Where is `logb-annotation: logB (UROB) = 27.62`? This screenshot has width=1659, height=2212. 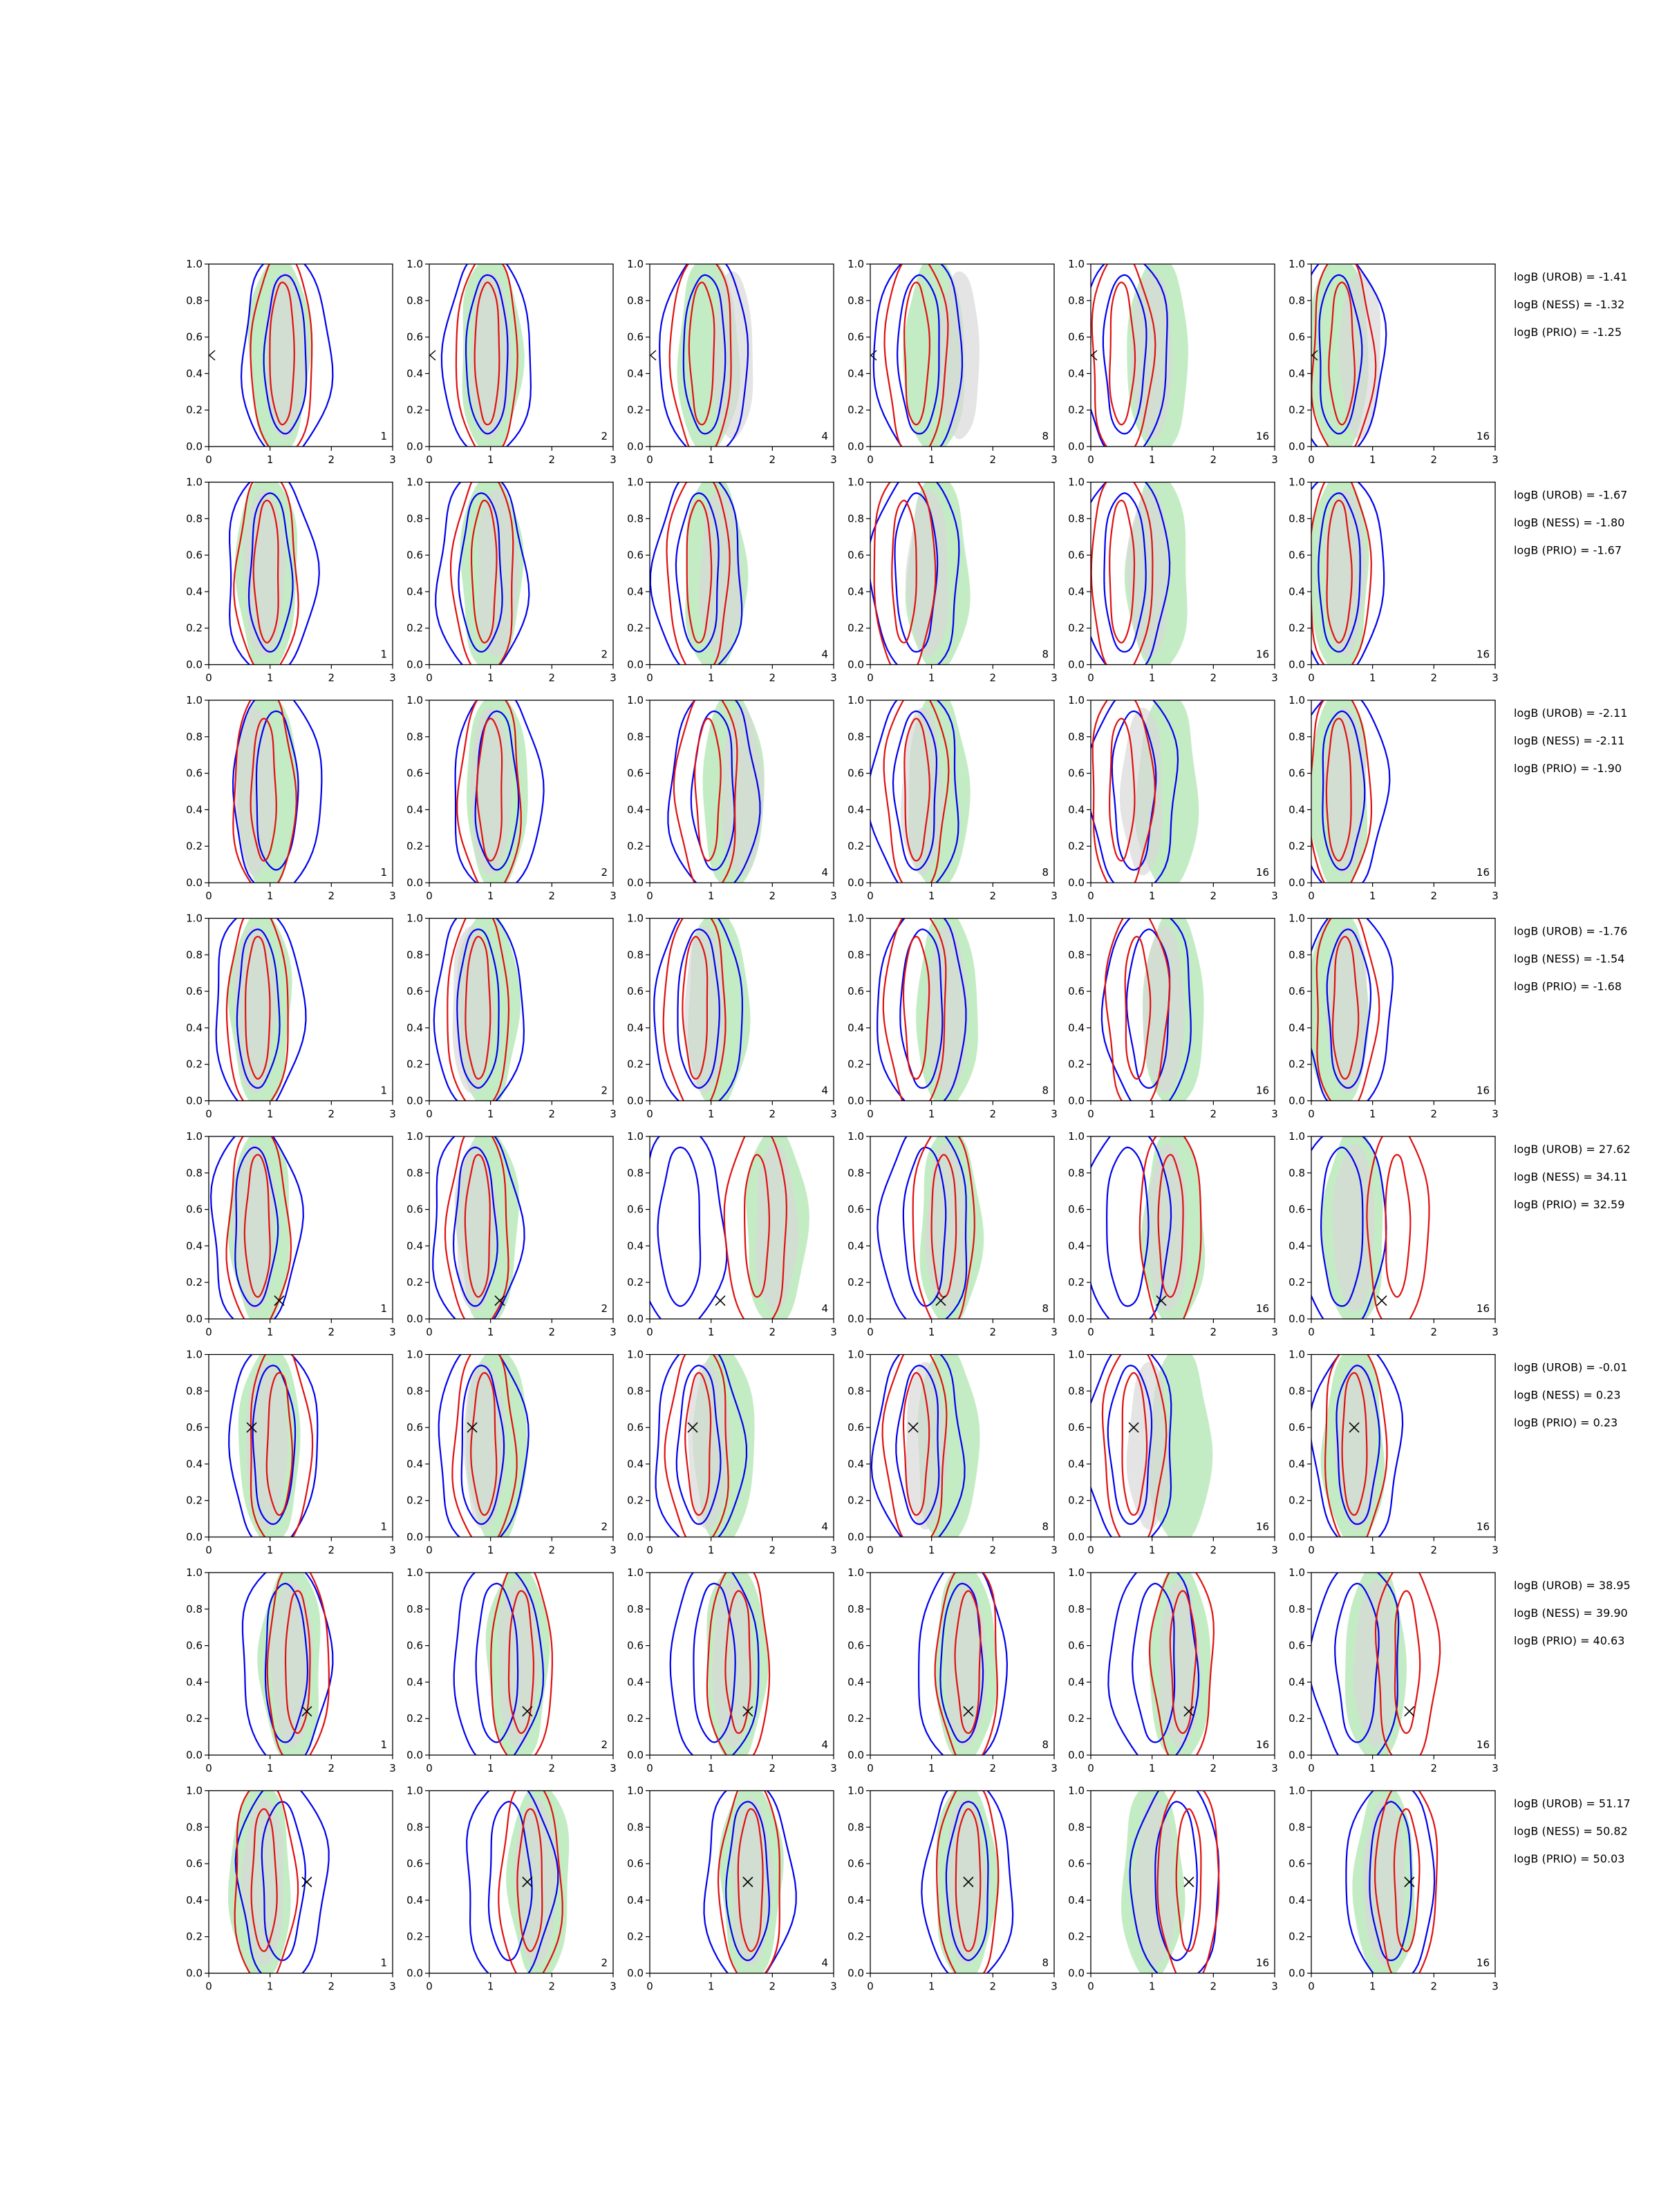
logb-annotation: logB (UROB) = 27.62 is located at coordinates (1572, 1149).